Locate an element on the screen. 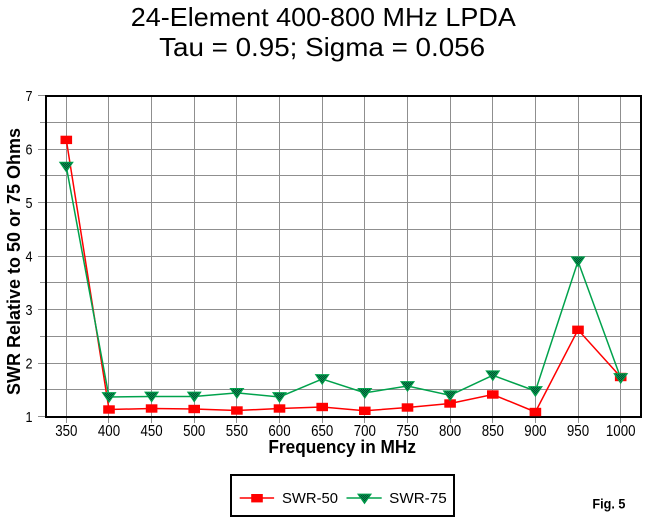 Image resolution: width=647 pixels, height=531 pixels. svg-text: 1 is located at coordinates (29, 417).